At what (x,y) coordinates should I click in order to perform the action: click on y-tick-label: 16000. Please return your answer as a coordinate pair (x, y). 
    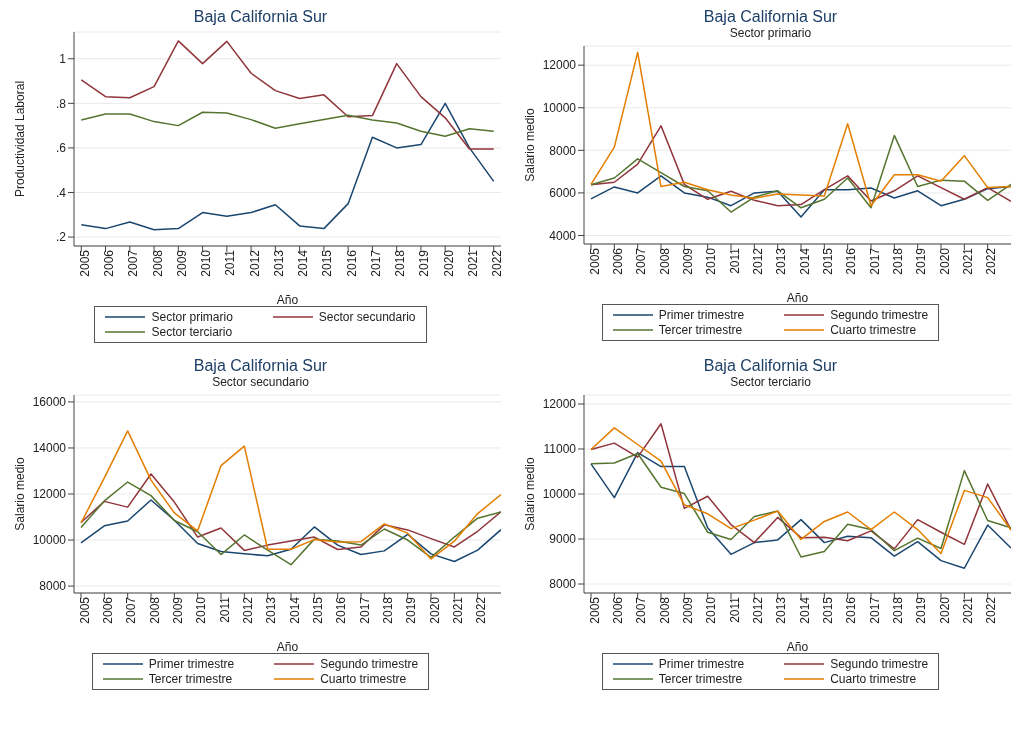
    Looking at the image, I should click on (49, 402).